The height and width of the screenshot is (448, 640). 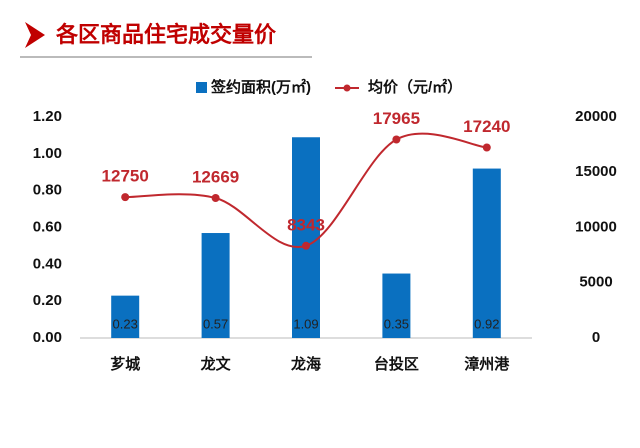 I want to click on y-tick-label: 0.80, so click(x=47, y=190).